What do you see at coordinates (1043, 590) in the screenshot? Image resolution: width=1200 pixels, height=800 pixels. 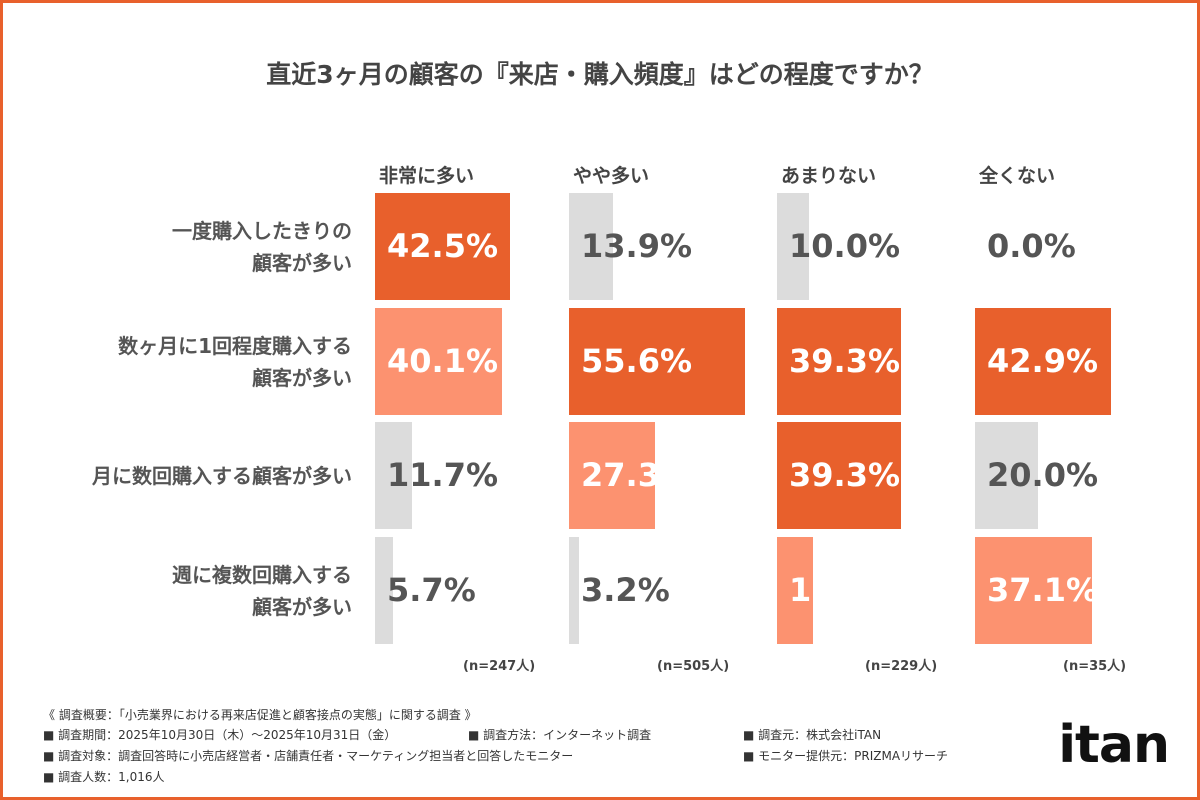 I see `value-label: 37.1%` at bounding box center [1043, 590].